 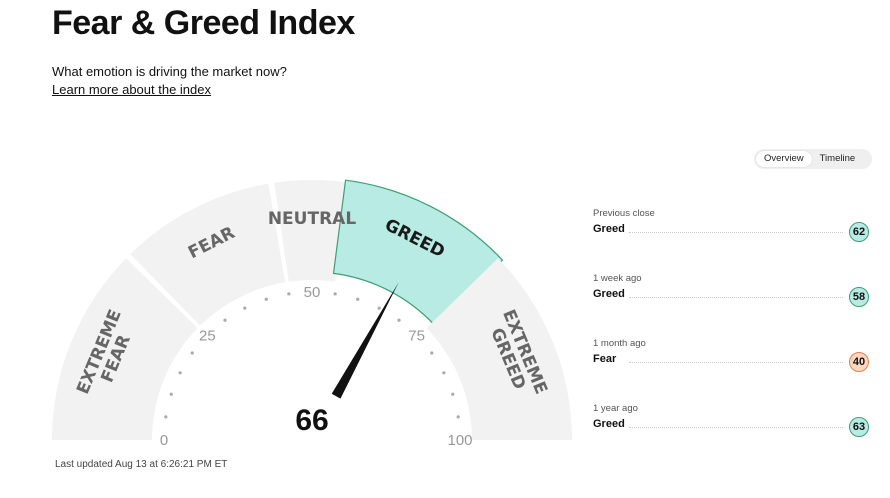 What do you see at coordinates (859, 362) in the screenshot?
I see `history-value-badge: 40` at bounding box center [859, 362].